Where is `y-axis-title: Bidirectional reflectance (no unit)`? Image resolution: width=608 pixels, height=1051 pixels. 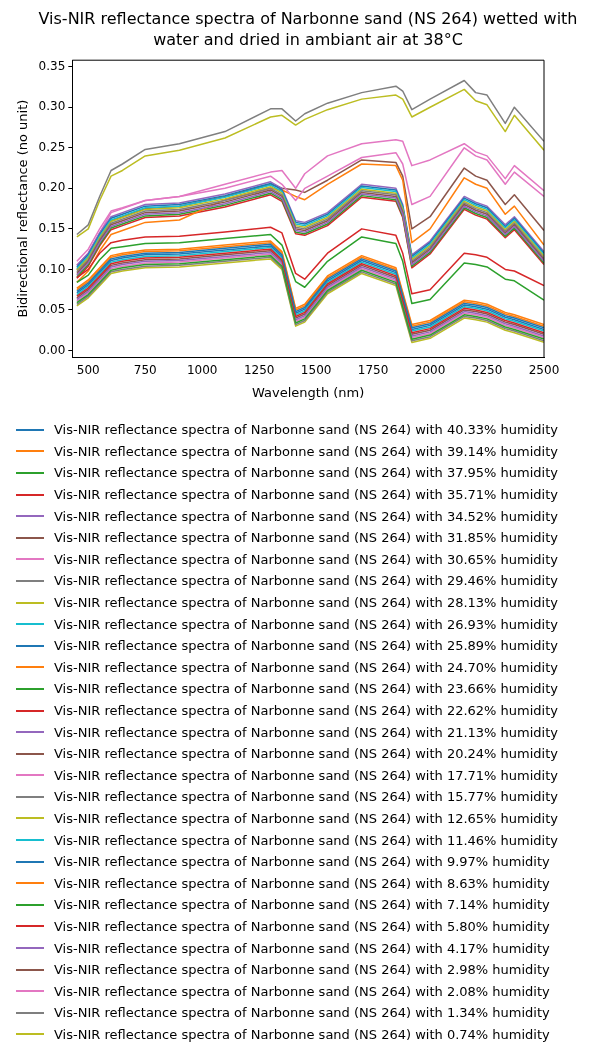
y-axis-title: Bidirectional reflectance (no unit) is located at coordinates (23, 208).